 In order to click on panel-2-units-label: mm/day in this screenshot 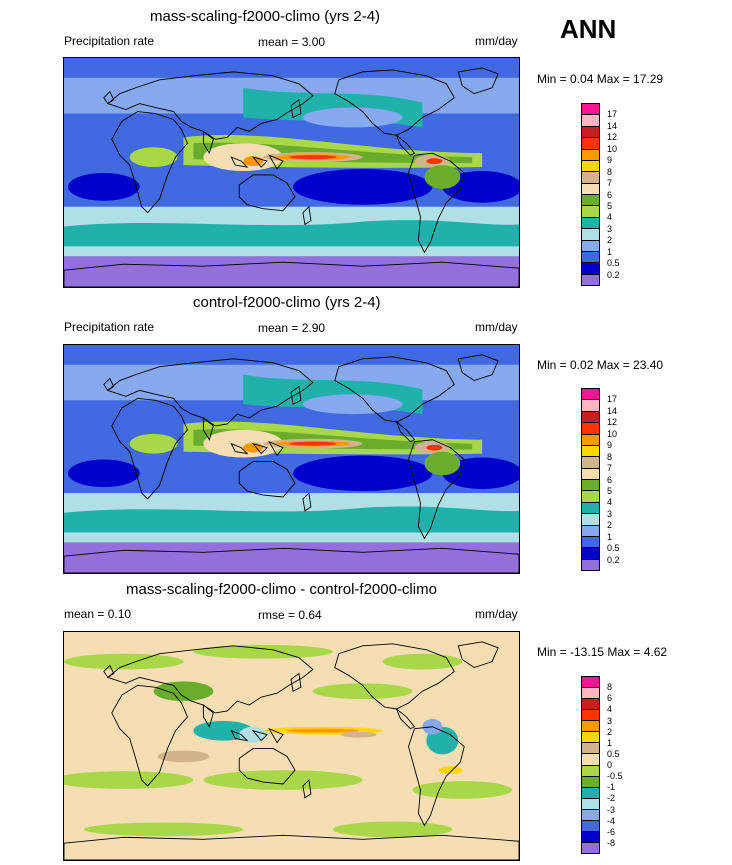, I will do `click(496, 327)`.